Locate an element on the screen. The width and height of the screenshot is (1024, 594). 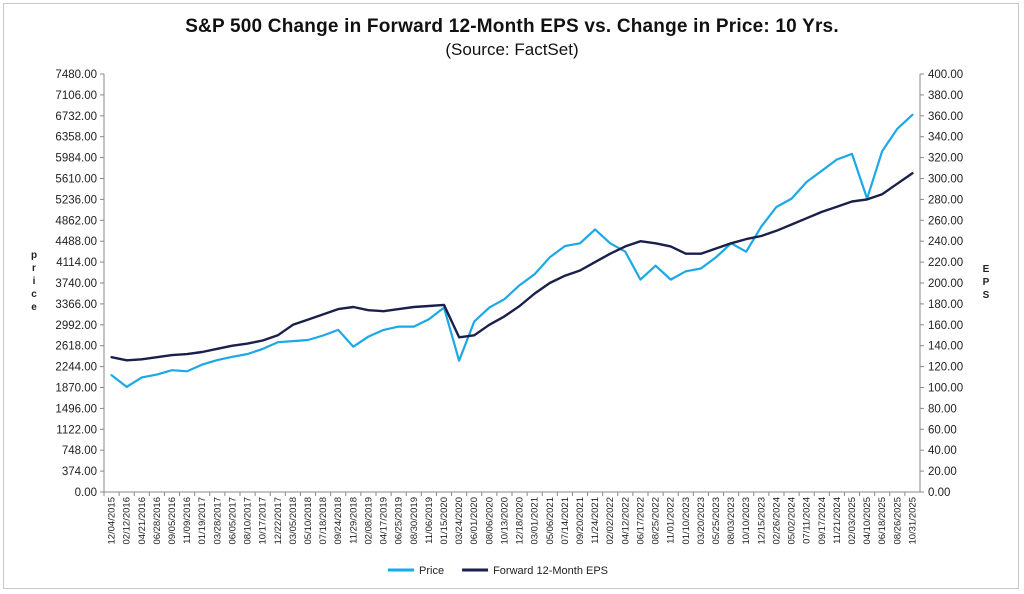
x-tick-label: 10/10/2023 is located at coordinates (746, 521).